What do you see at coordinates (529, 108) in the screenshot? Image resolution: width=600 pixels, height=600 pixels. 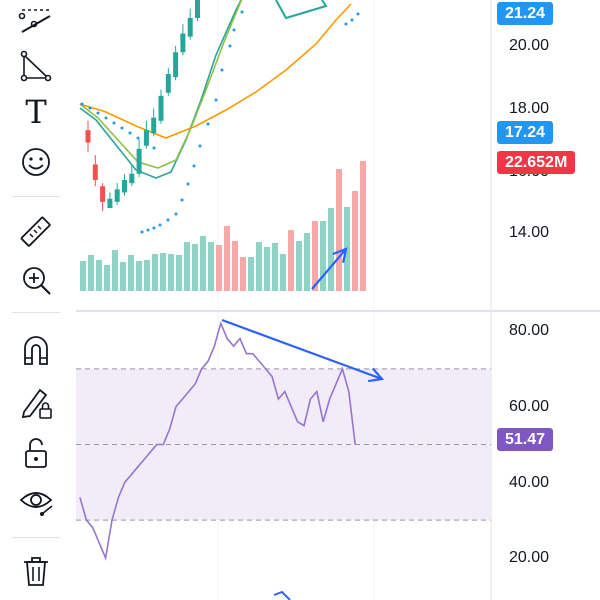 I see `price-axis-label: 18.00` at bounding box center [529, 108].